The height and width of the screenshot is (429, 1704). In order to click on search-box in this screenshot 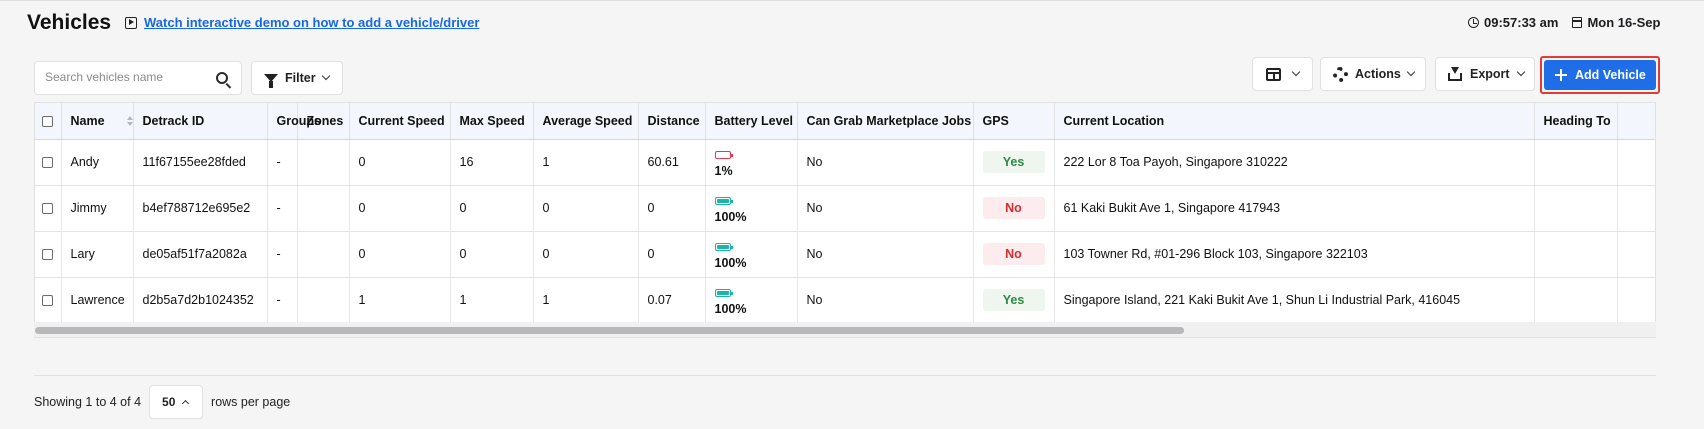, I will do `click(138, 78)`.